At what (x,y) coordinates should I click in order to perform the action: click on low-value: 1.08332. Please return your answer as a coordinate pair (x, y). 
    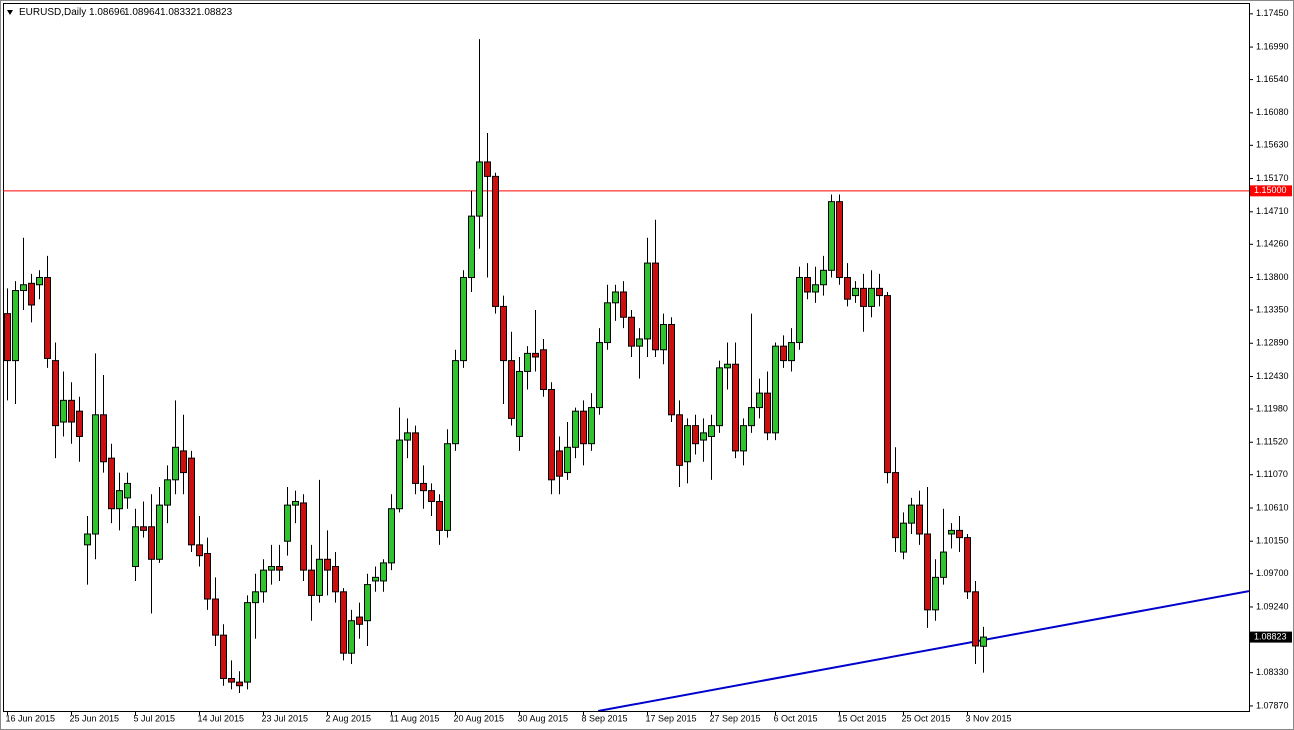
    Looking at the image, I should click on (178, 12).